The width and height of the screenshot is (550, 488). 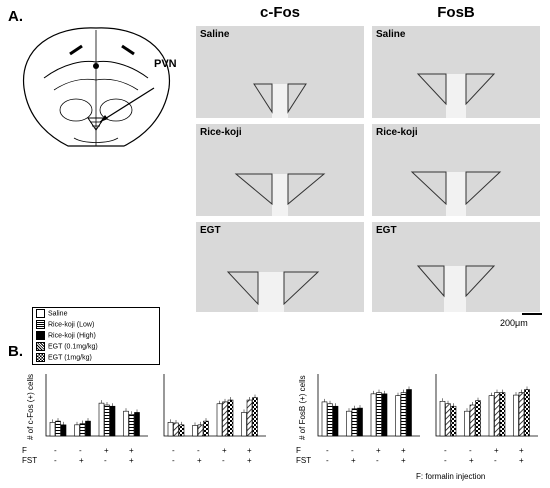 I want to click on row-label-f: F, so click(x=24, y=450).